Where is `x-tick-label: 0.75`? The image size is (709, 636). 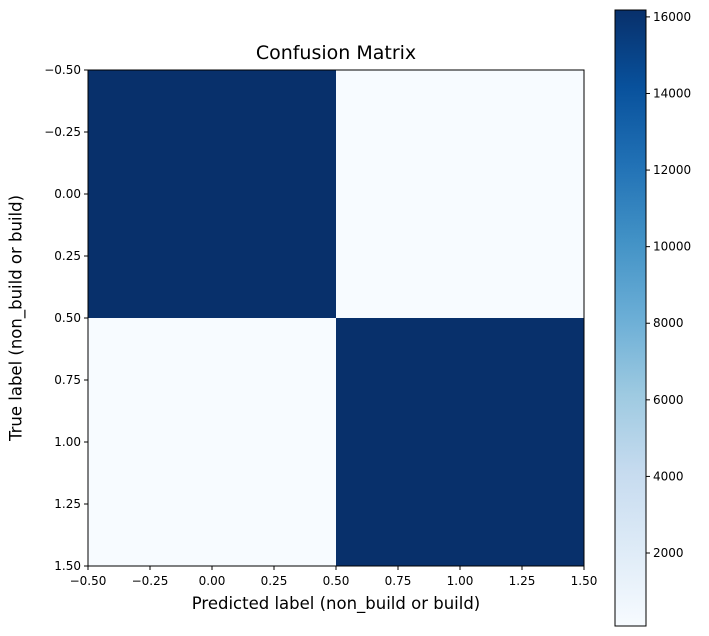
x-tick-label: 0.75 is located at coordinates (398, 581).